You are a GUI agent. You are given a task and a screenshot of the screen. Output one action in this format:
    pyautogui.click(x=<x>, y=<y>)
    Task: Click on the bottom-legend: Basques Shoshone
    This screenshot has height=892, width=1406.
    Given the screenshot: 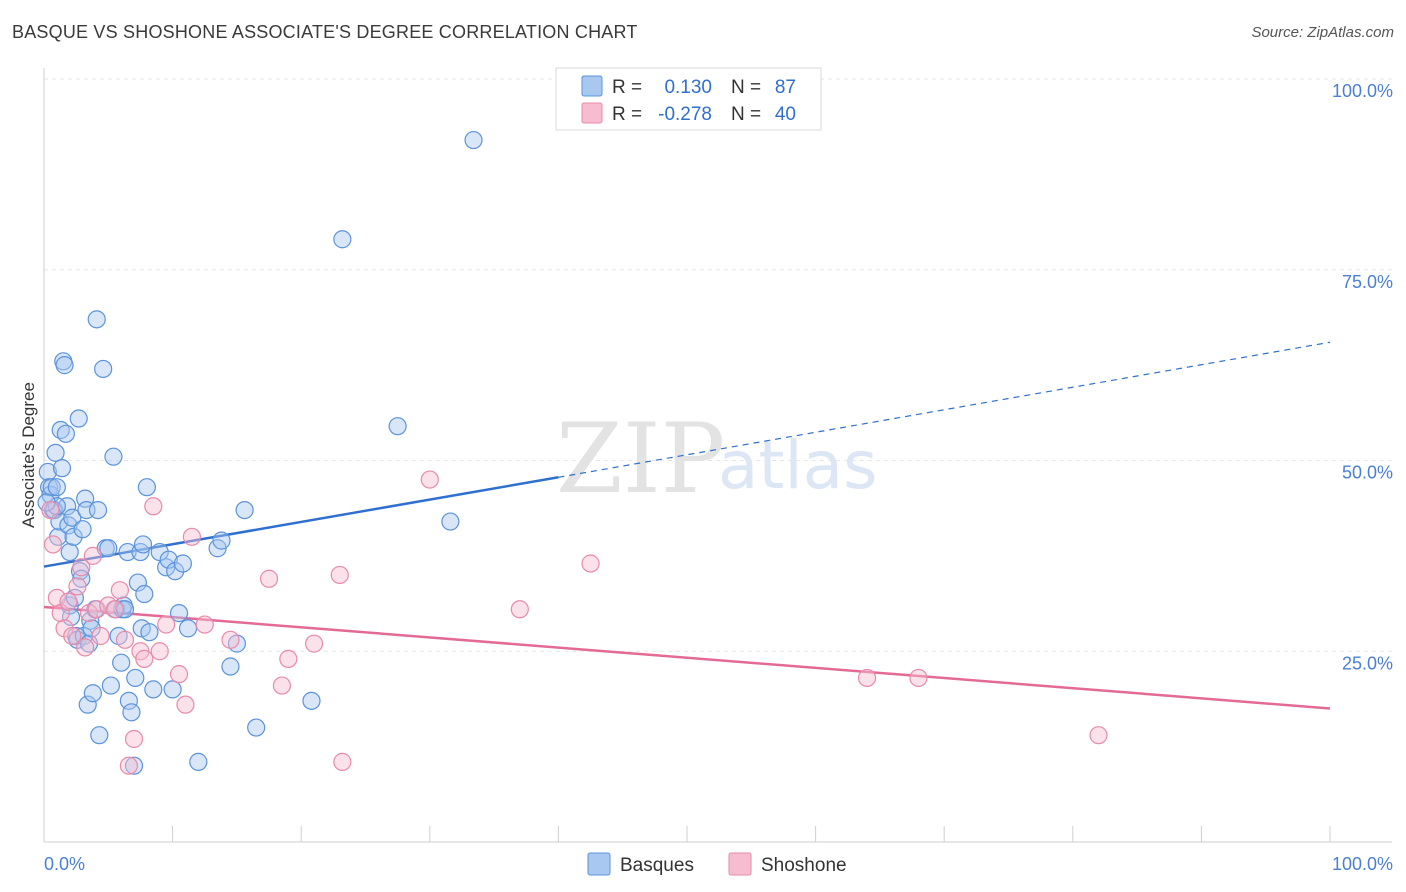 What is the action you would take?
    pyautogui.click(x=717, y=864)
    